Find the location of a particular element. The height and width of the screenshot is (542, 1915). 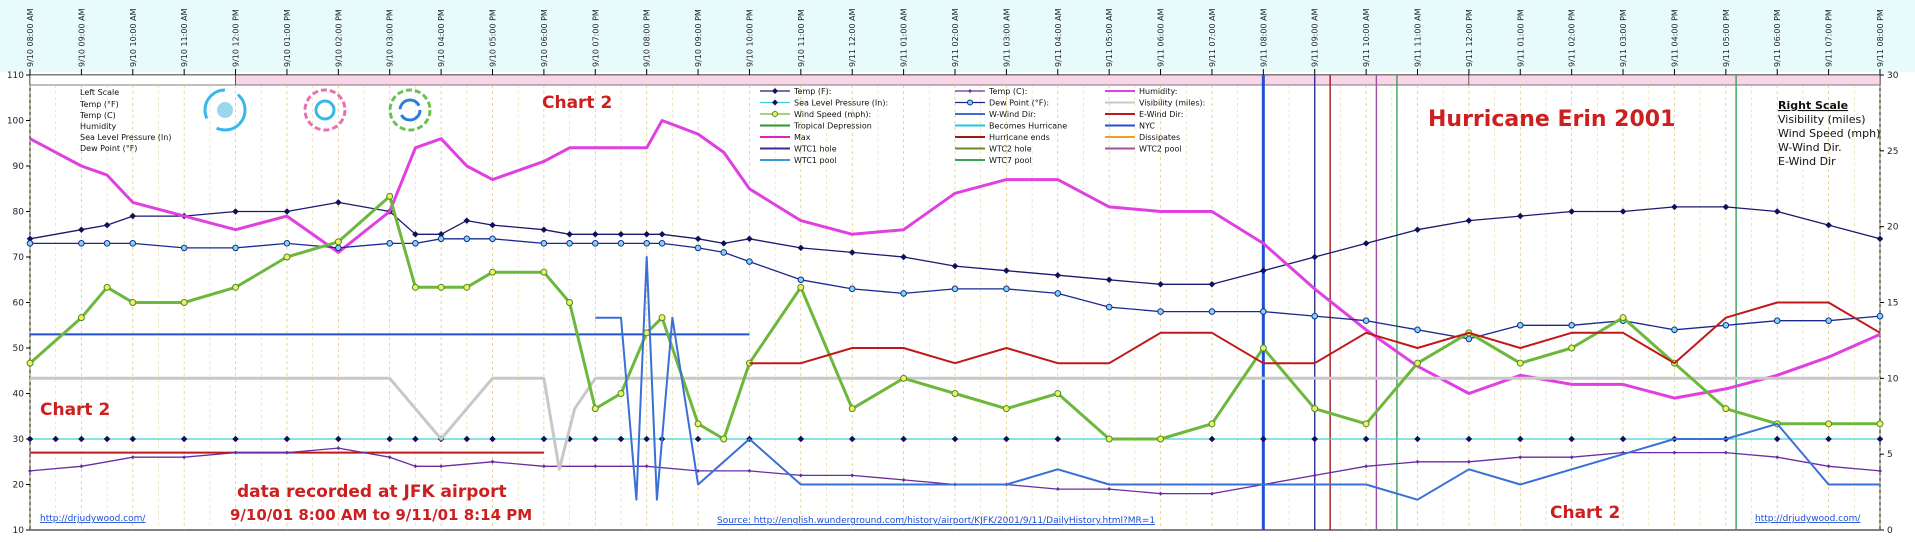

x-tick-label: 9/10 08:00 PM is located at coordinates (647, 38).